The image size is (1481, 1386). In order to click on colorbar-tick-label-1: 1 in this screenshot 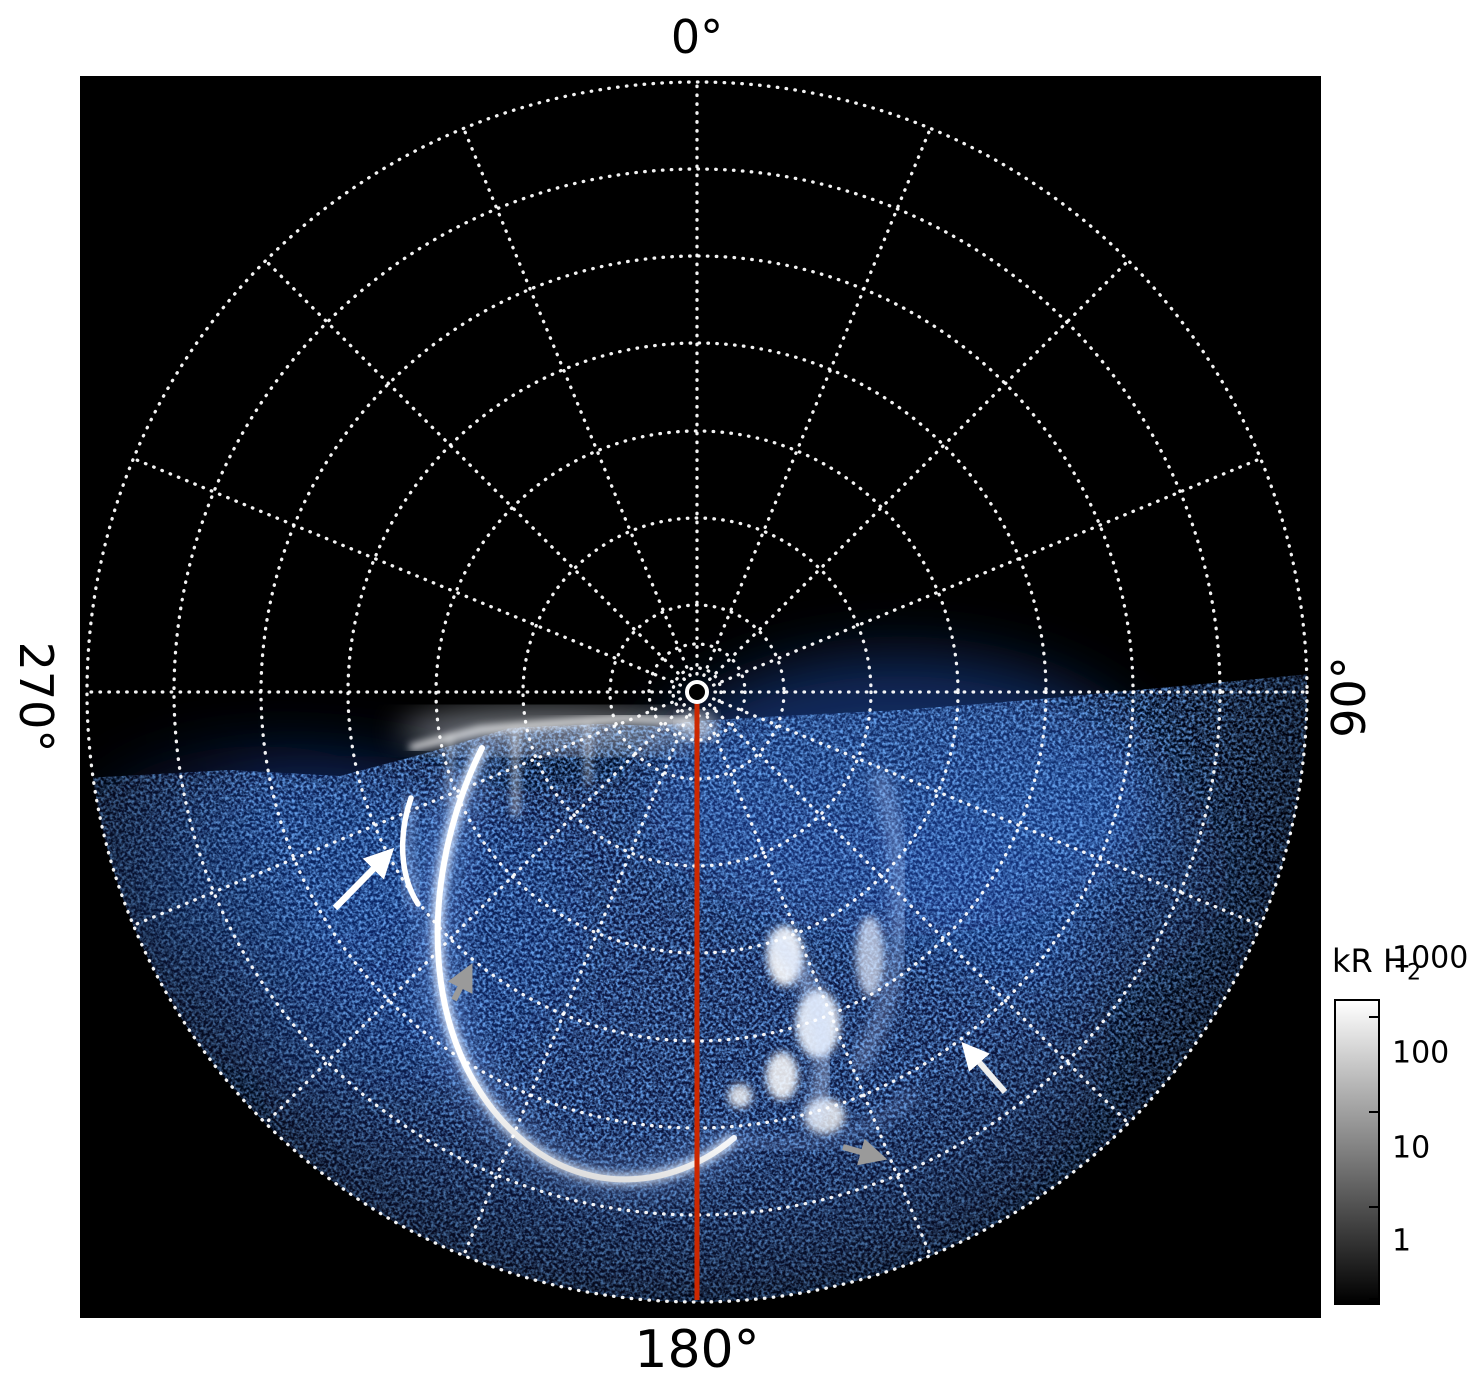, I will do `click(1402, 1241)`.